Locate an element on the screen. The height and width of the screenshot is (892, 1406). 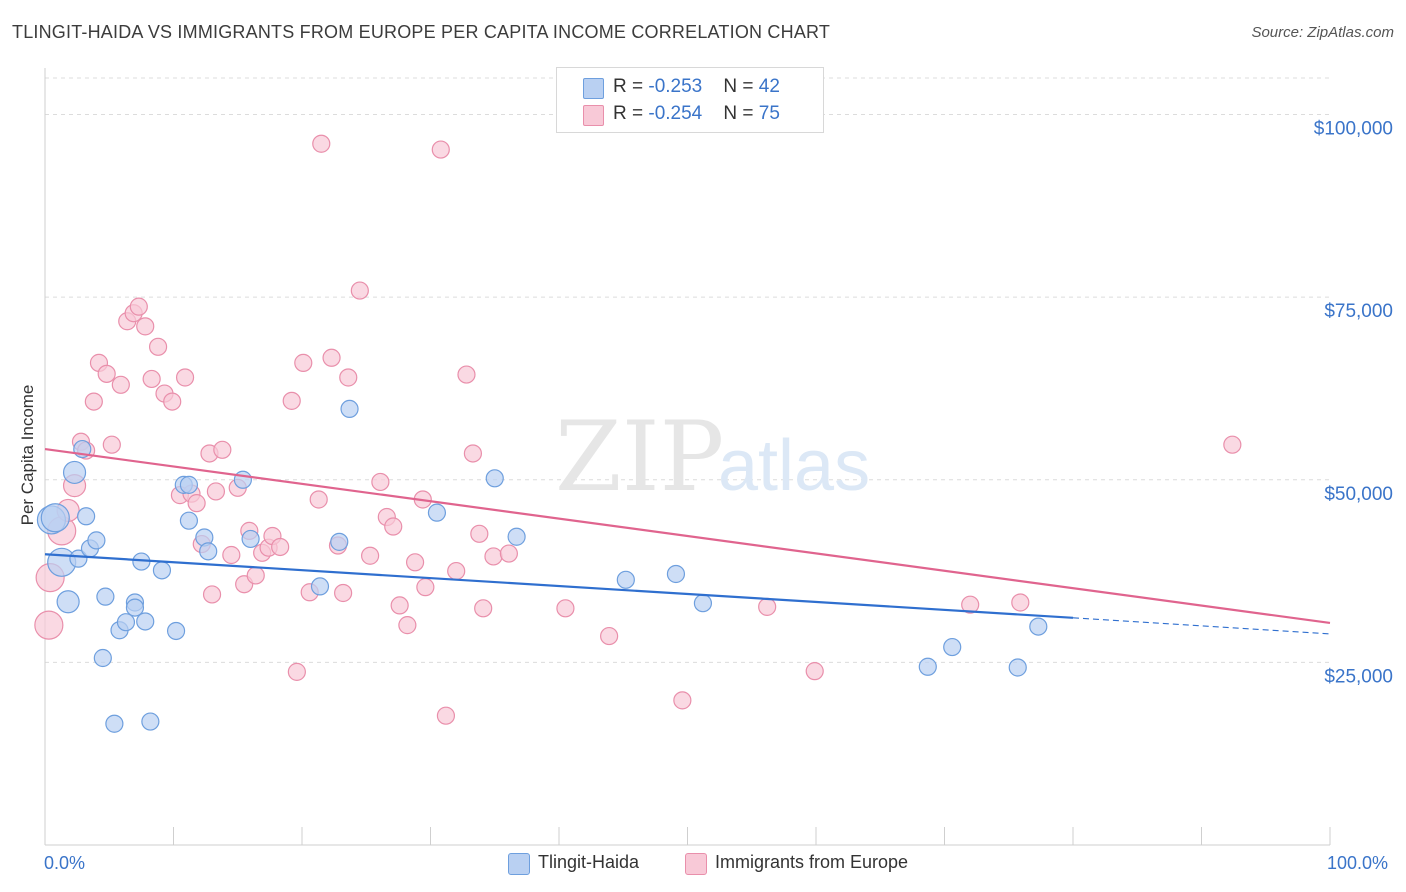
legend-n-value: 42 is located at coordinates (769, 86).